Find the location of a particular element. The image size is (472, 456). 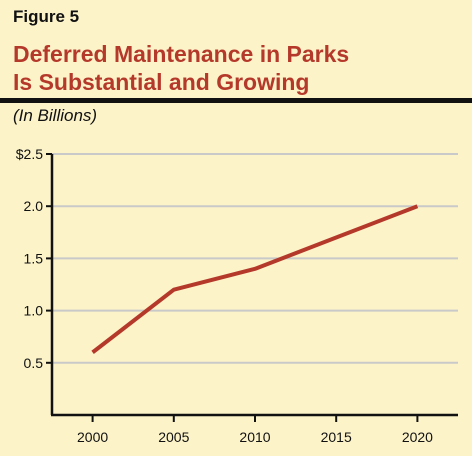

title-divider is located at coordinates (236, 100).